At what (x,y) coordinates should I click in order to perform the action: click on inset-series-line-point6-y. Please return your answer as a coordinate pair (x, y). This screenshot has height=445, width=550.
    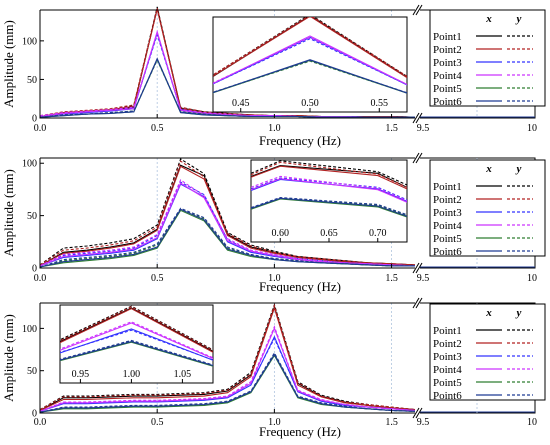
    Looking at the image, I should click on (310, 76).